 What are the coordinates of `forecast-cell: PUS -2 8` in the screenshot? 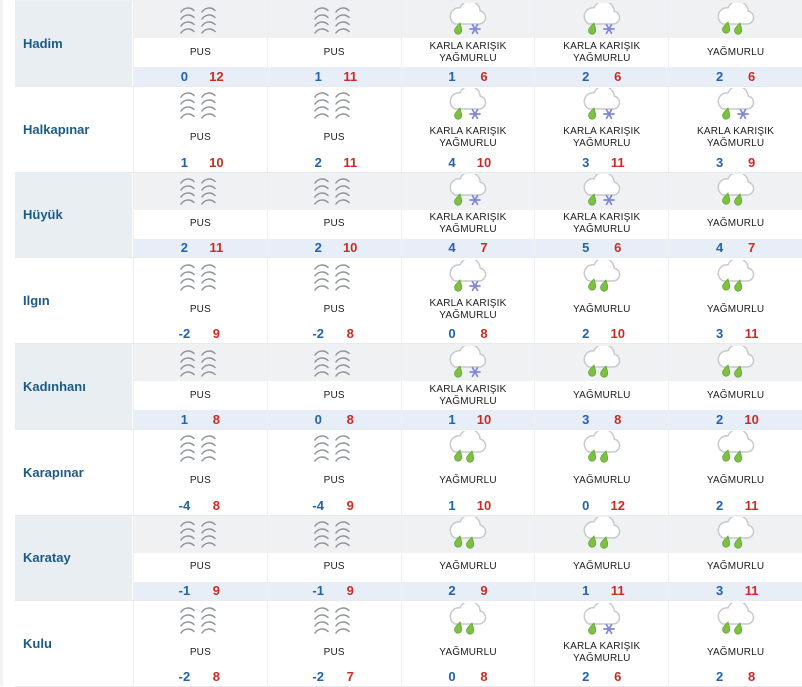 It's located at (200, 643).